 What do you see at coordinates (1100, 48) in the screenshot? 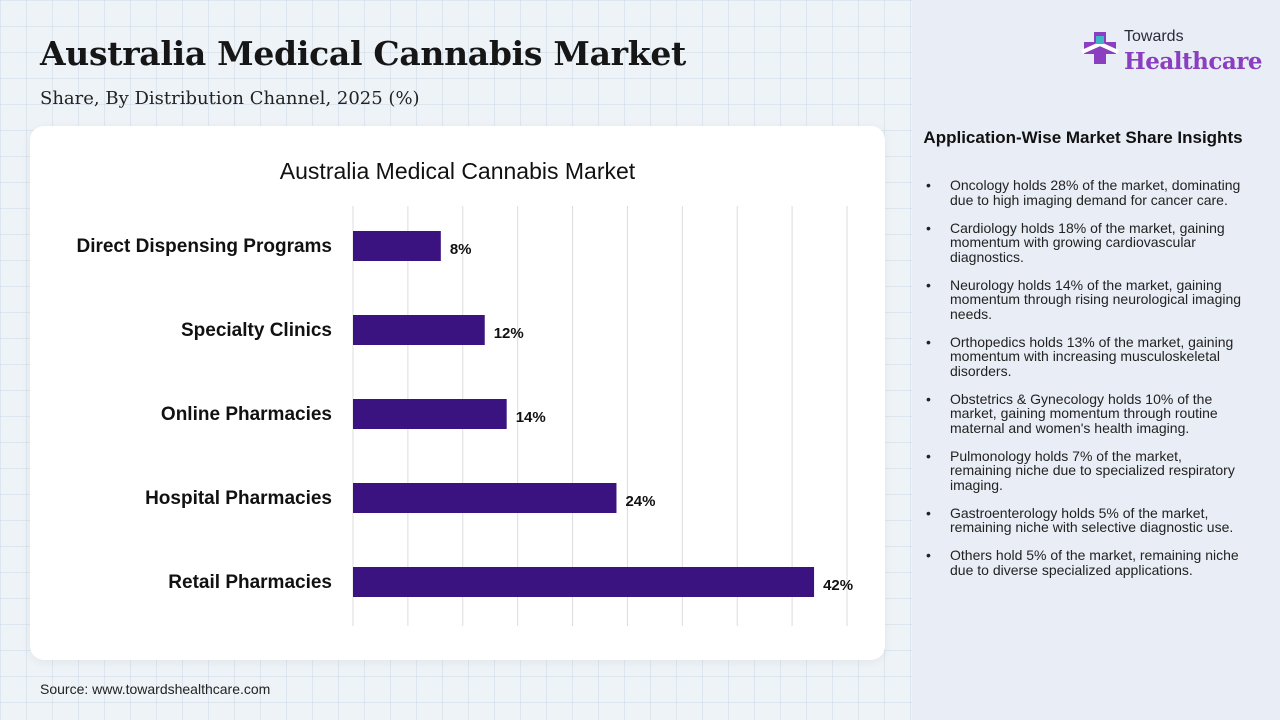
I see `medical-cross-icon` at bounding box center [1100, 48].